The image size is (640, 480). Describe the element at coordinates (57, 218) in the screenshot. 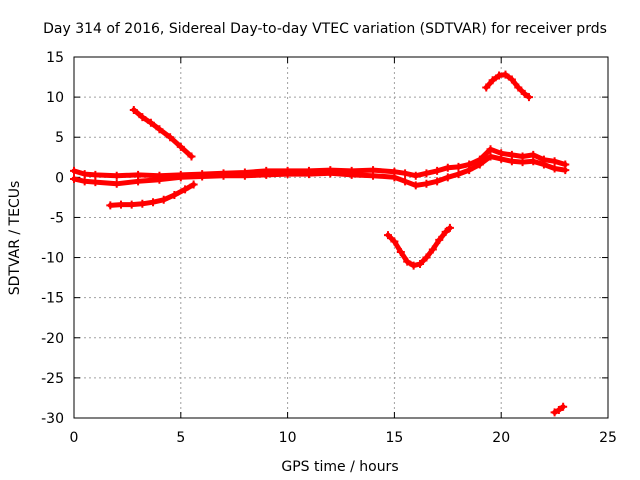

I see `y-tick-label: -5` at that location.